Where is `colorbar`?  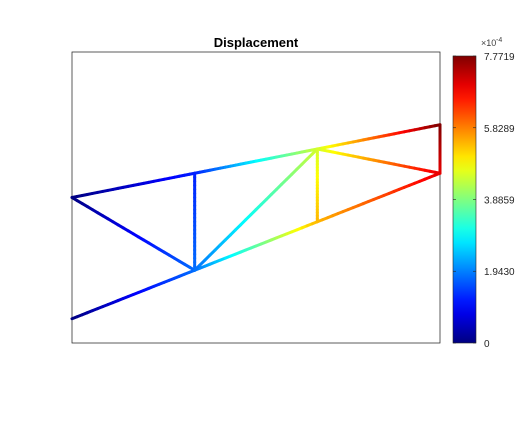 colorbar is located at coordinates (464, 199).